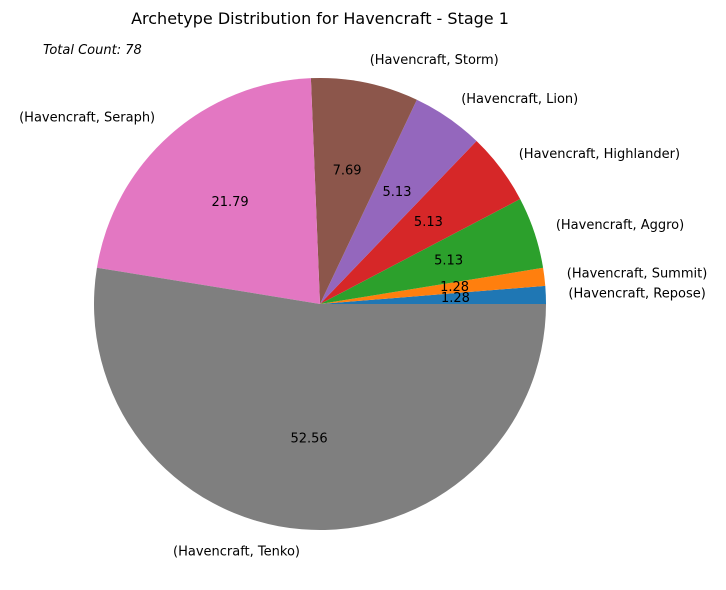 This screenshot has height=590, width=726. Describe the element at coordinates (363, 191) in the screenshot. I see `pie-slice-havencraft-storm` at that location.